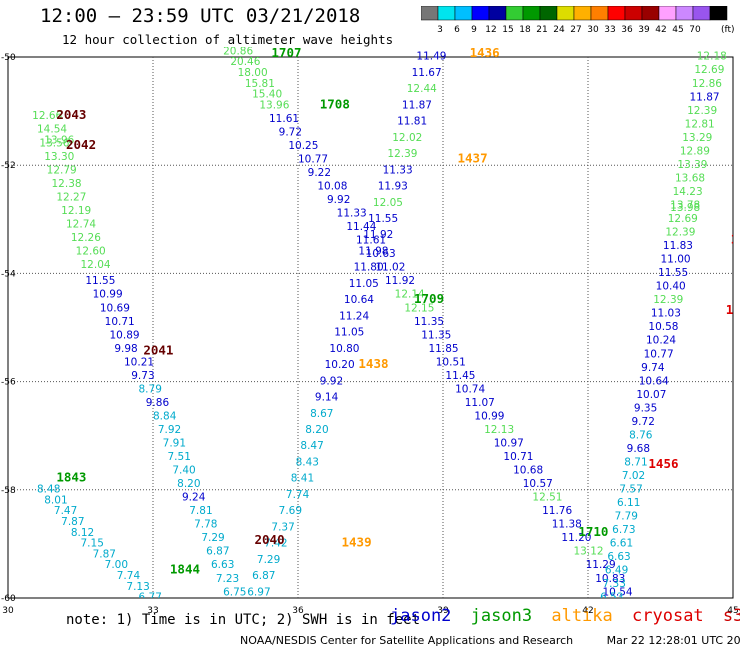 The height and width of the screenshot is (650, 740). I want to click on colorbar-tick-label: 27, so click(575, 30).